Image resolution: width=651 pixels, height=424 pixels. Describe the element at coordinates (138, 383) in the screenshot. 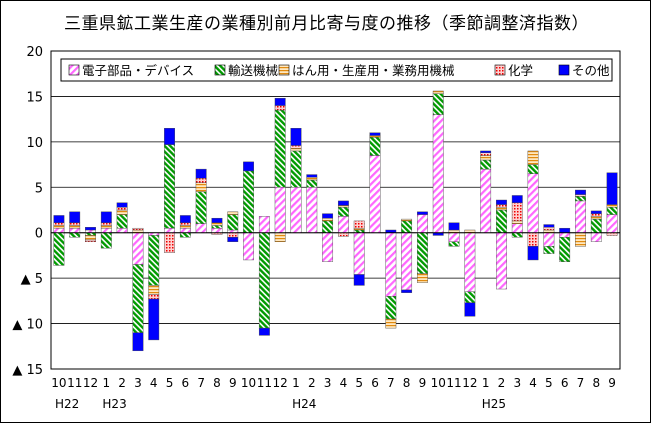

I see `x-tick-label: 3` at that location.